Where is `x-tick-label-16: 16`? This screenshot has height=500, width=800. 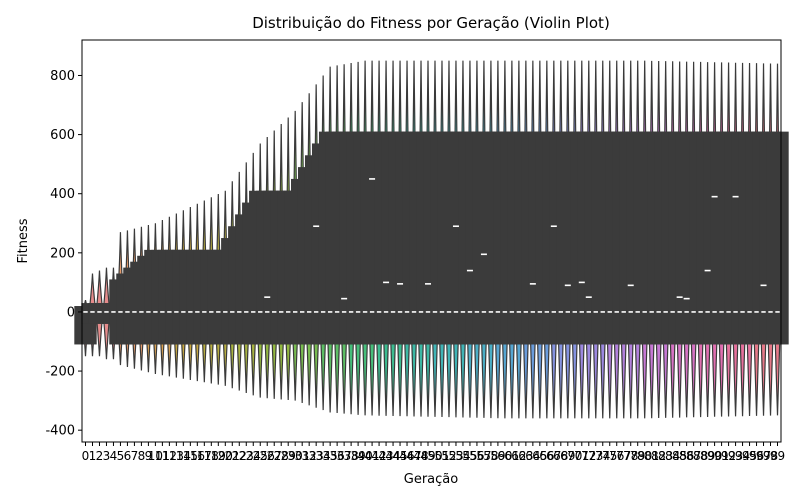
x-tick-label-16: 16 is located at coordinates (197, 456).